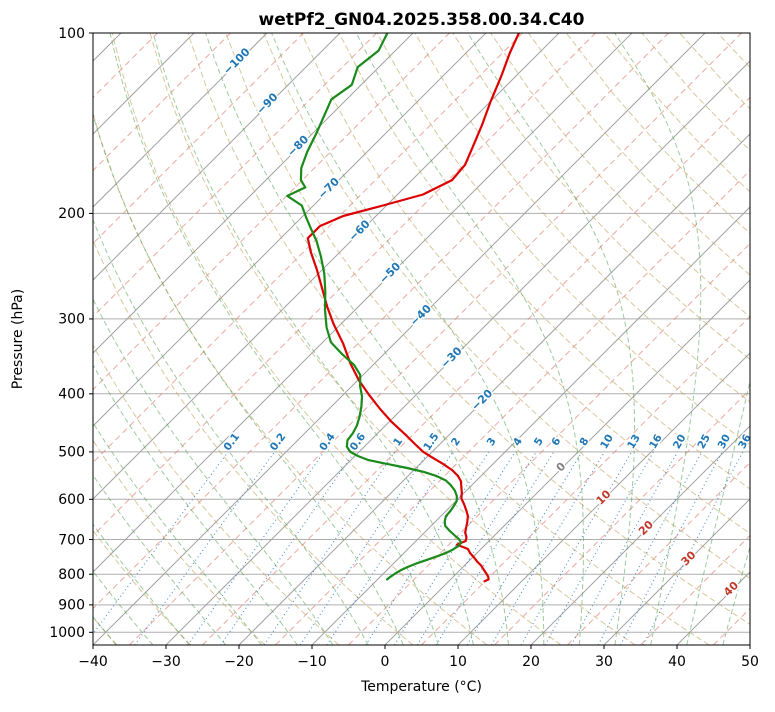 This screenshot has height=712, width=775. Describe the element at coordinates (561, 466) in the screenshot. I see `isotherm-label-zero: 0` at that location.